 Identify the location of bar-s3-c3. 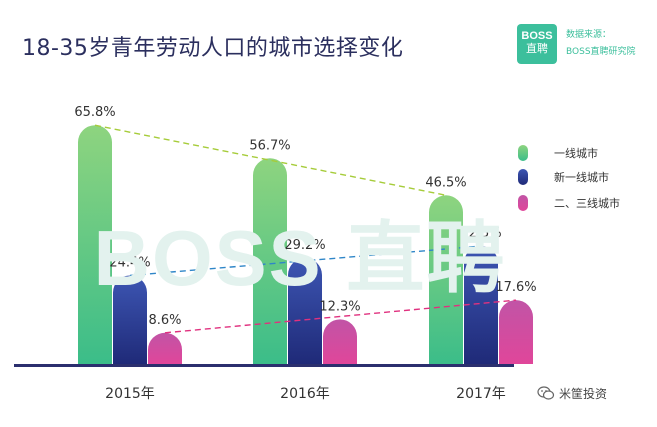
(516, 332).